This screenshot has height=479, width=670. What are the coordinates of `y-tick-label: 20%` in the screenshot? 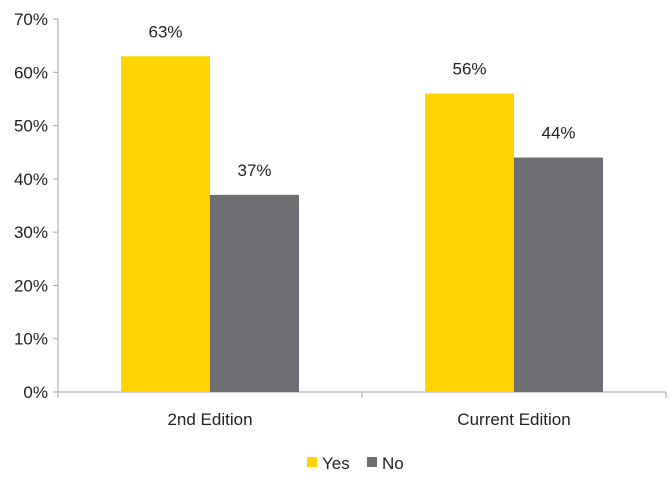 It's located at (31, 285).